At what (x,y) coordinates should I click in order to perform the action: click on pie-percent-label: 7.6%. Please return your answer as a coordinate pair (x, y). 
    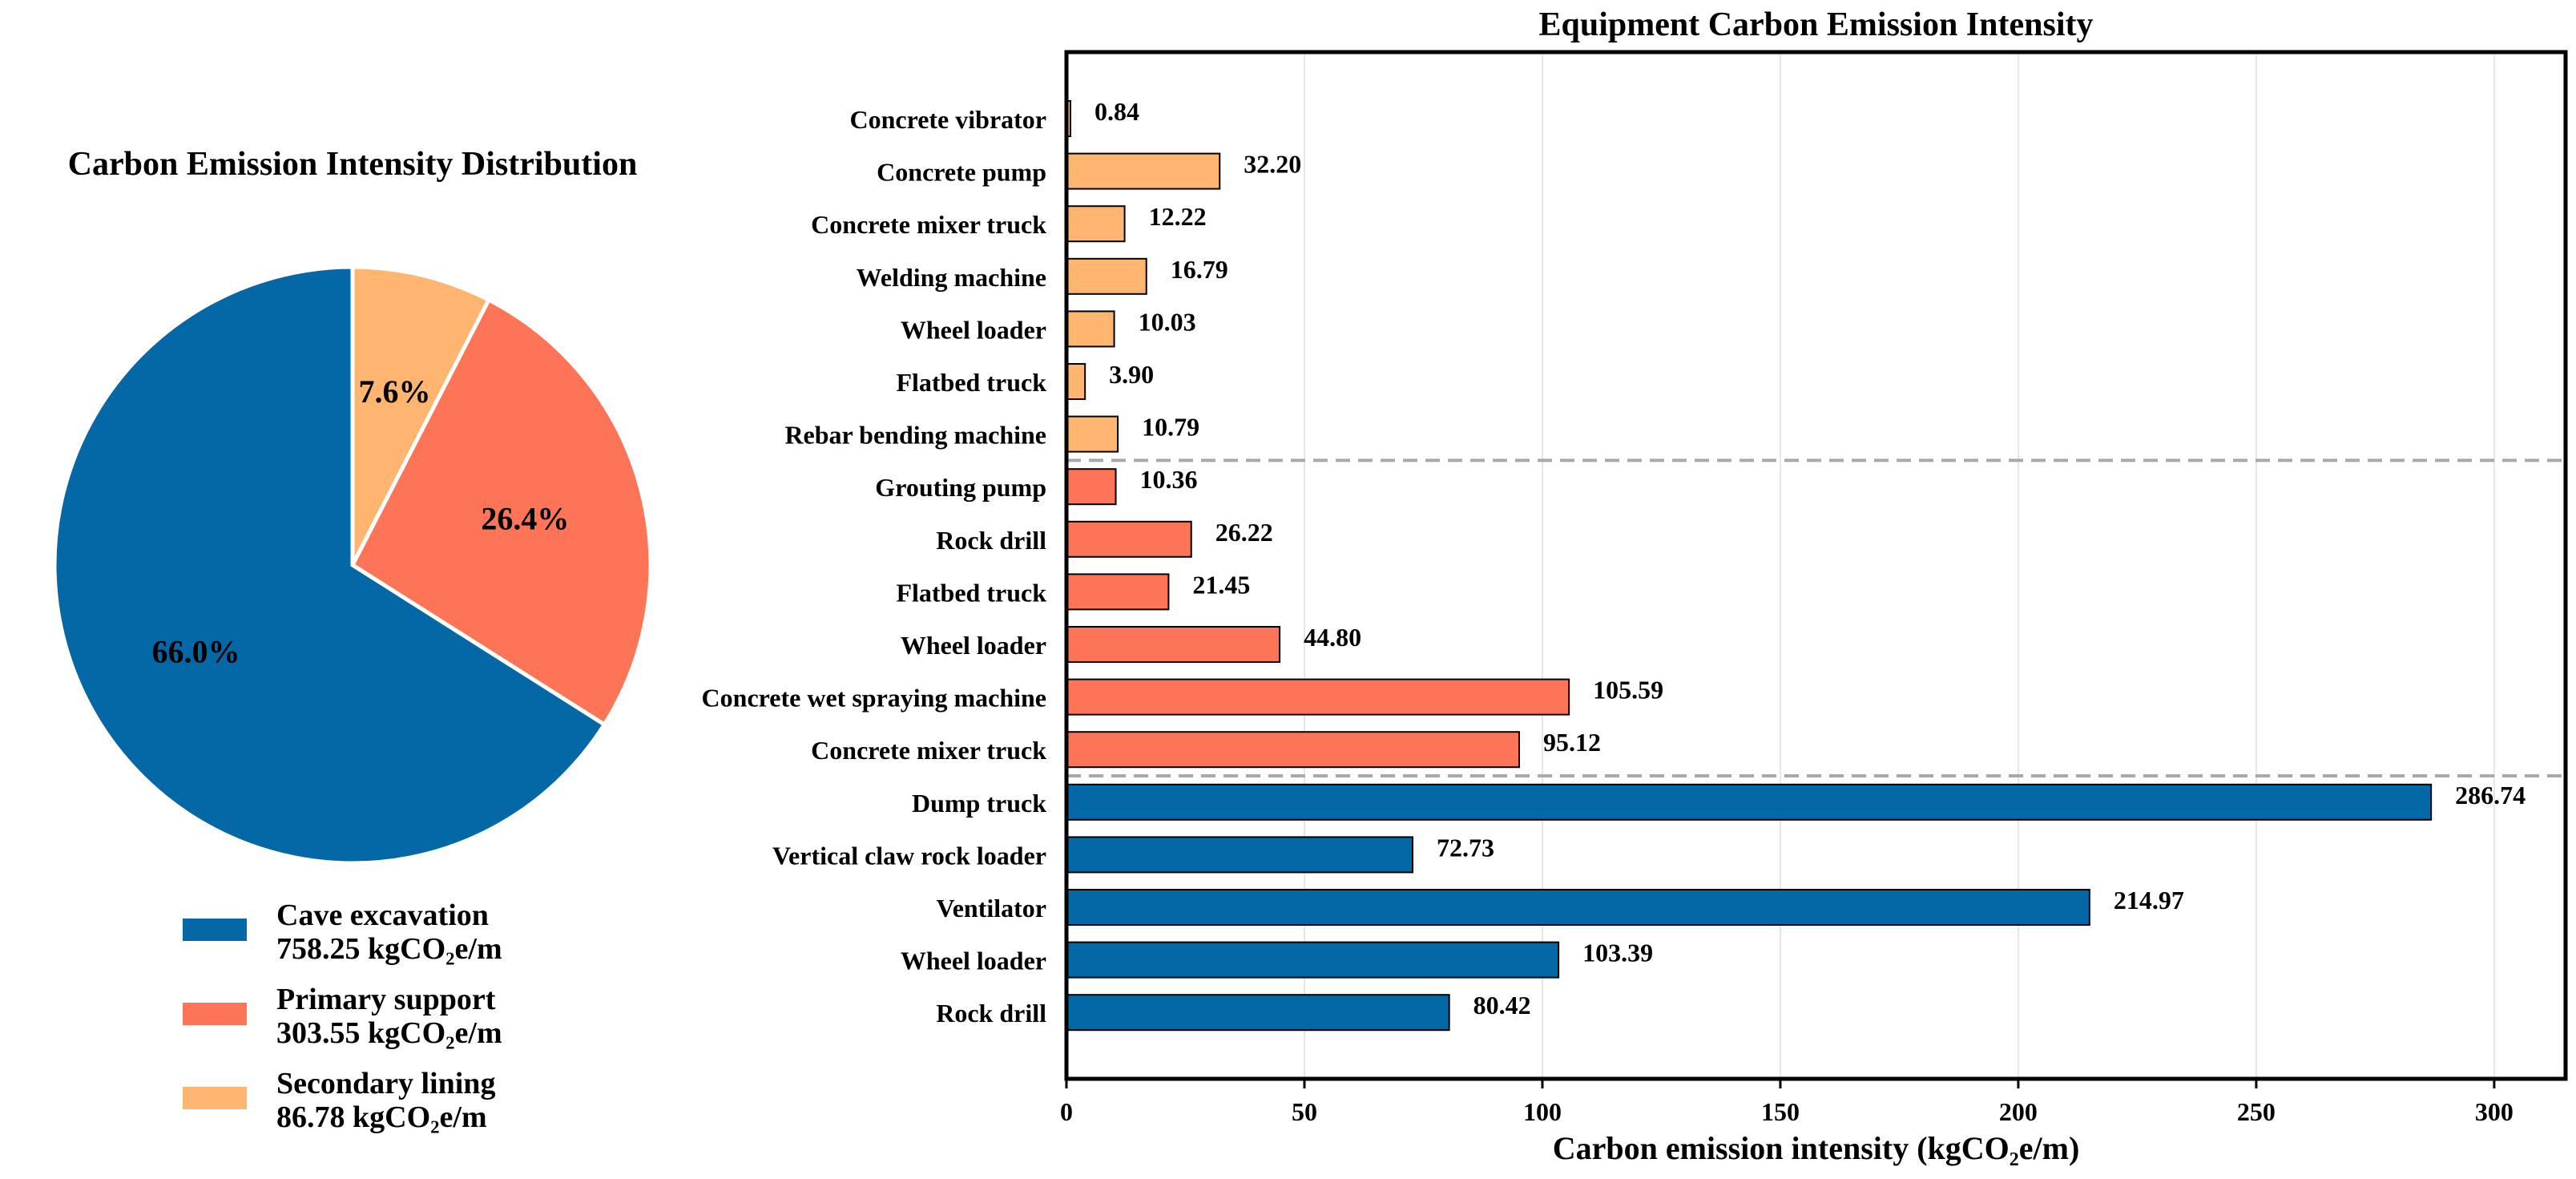
    Looking at the image, I should click on (394, 392).